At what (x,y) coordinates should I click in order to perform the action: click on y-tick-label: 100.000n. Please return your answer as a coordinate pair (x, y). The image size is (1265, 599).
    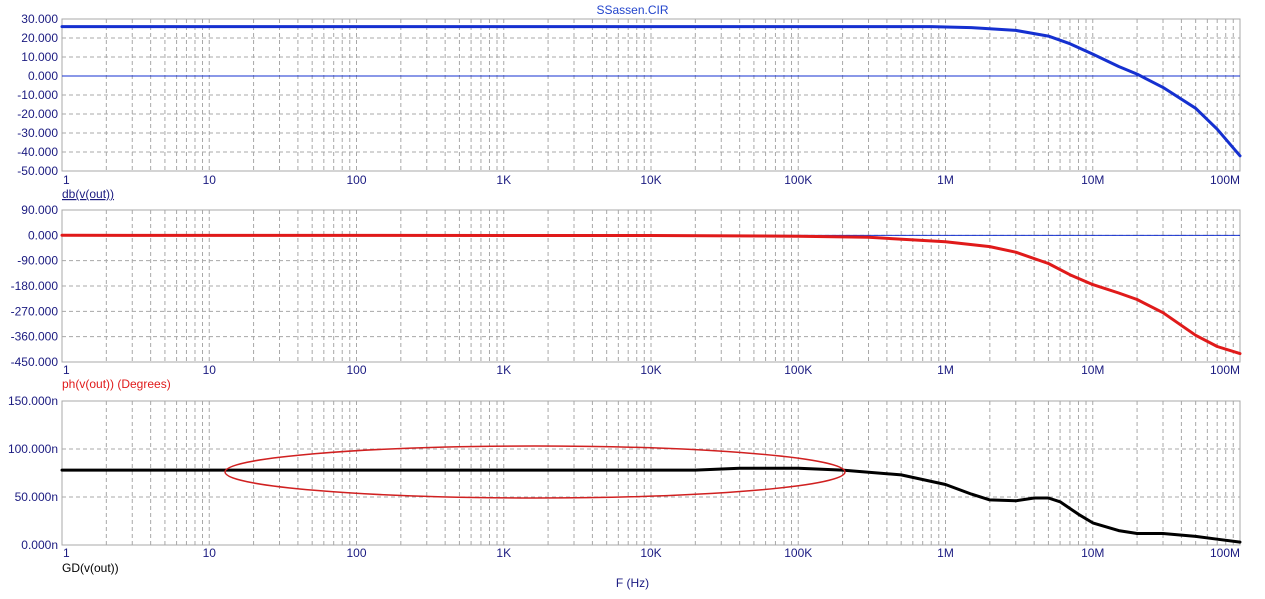
    Looking at the image, I should click on (33, 449).